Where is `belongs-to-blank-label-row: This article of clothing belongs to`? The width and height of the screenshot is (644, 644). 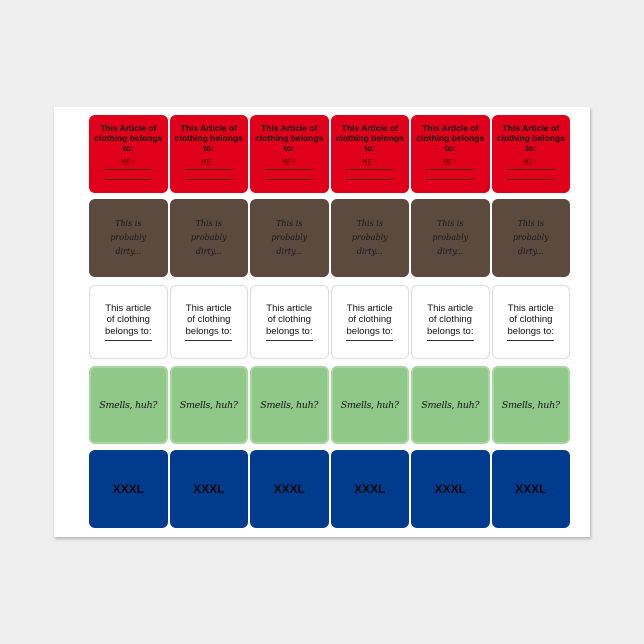 belongs-to-blank-label-row: This article of clothing belongs to is located at coordinates (329, 322).